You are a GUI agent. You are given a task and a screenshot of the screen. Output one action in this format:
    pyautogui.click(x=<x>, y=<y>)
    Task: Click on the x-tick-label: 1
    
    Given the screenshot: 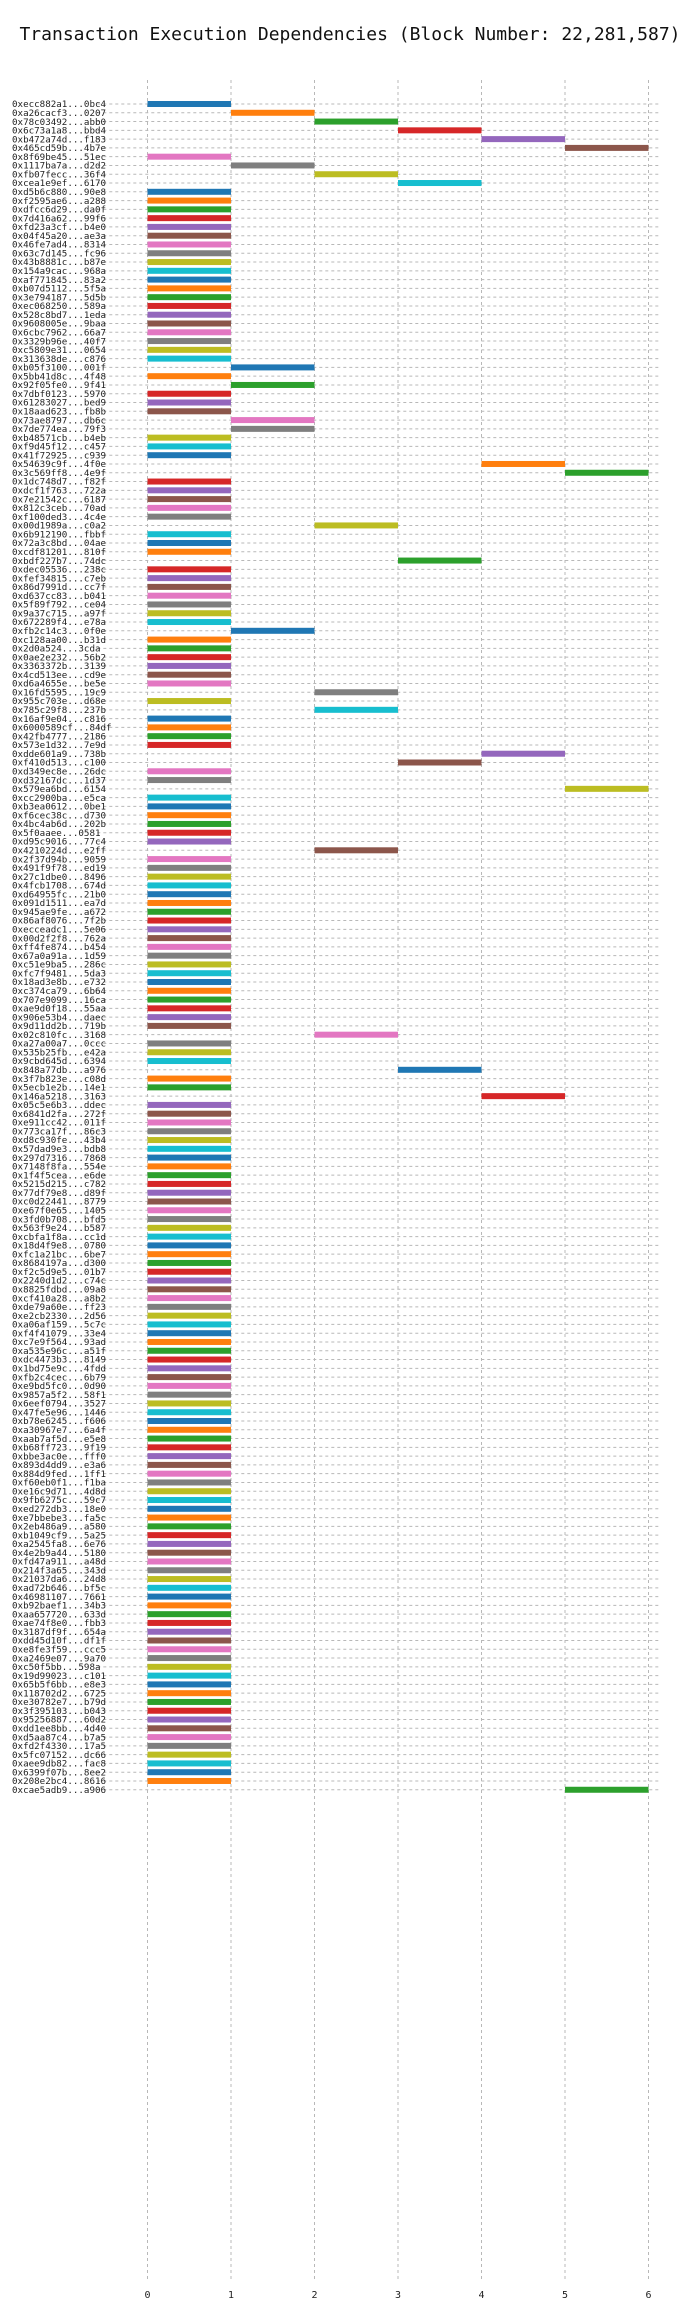 What is the action you would take?
    pyautogui.click(x=231, y=2295)
    